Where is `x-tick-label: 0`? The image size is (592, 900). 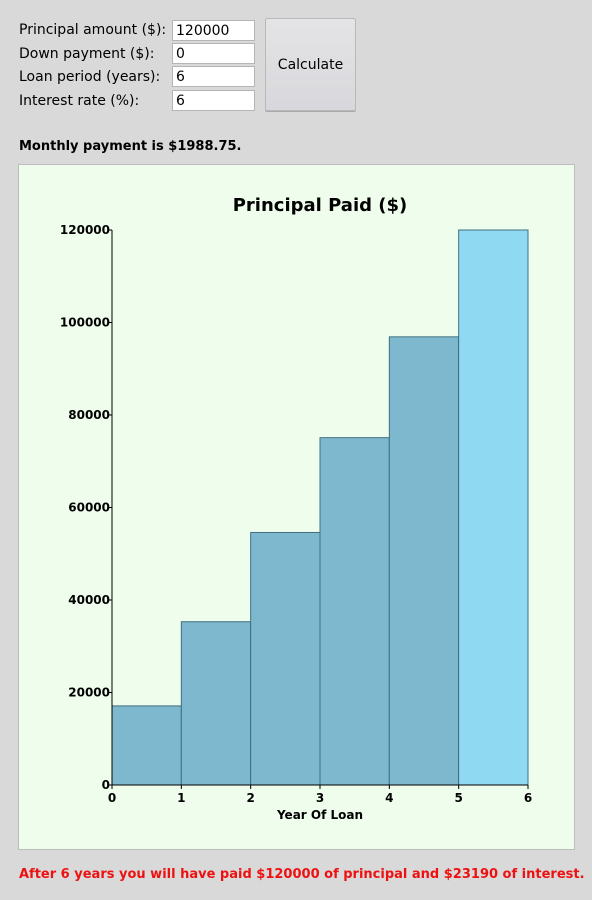 x-tick-label: 0 is located at coordinates (112, 798).